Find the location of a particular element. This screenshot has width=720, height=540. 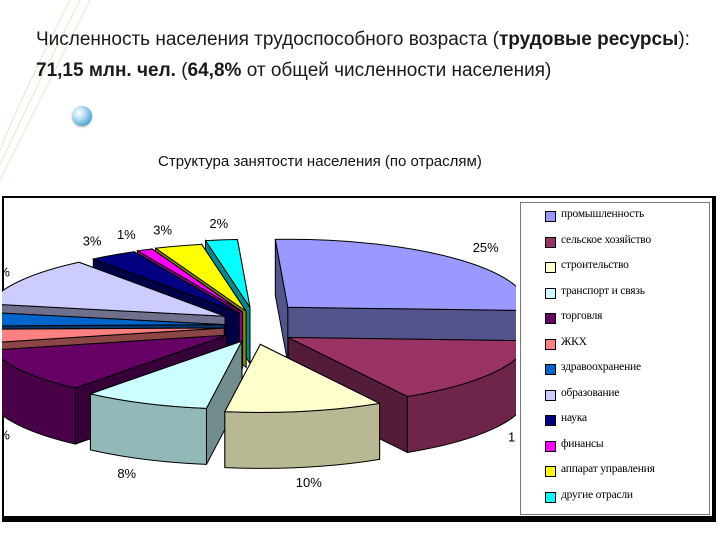

legend-item: торговля is located at coordinates (627, 322).